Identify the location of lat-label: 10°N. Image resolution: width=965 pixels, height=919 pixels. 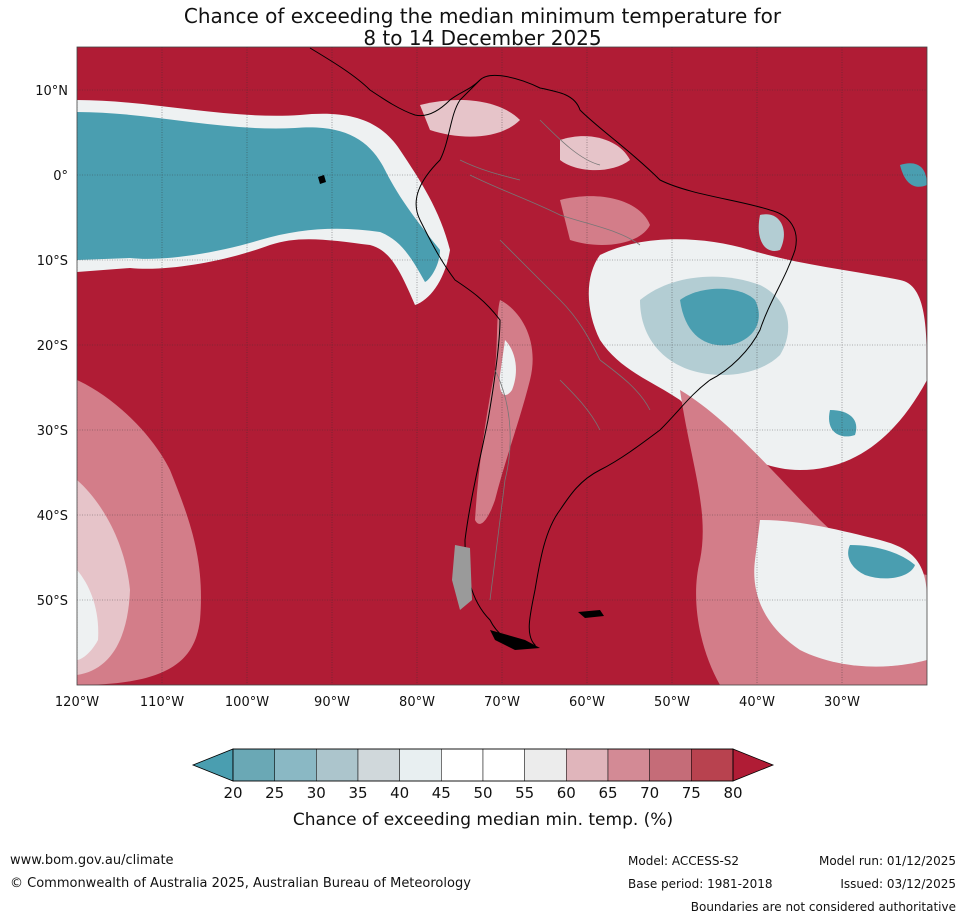
(51, 91).